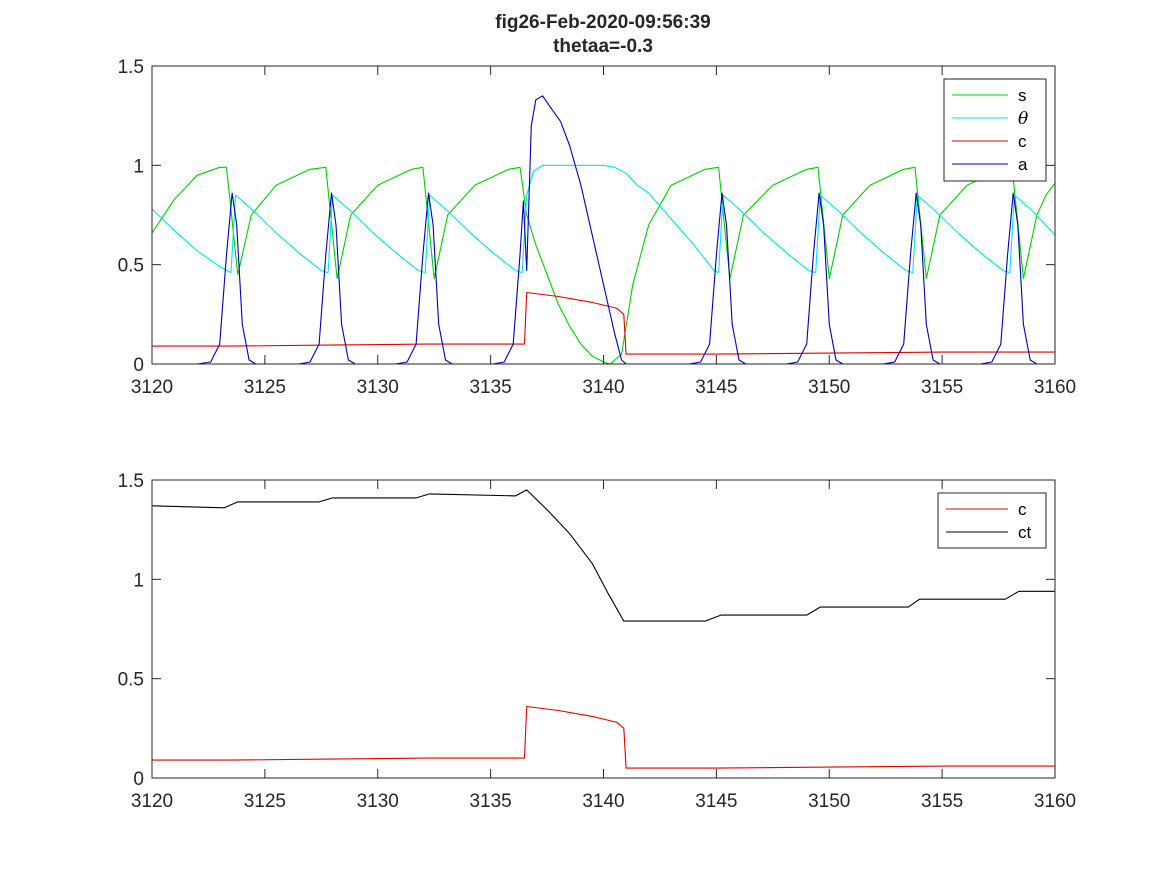 The width and height of the screenshot is (1167, 875). I want to click on legend-label-ct: ct, so click(1025, 532).